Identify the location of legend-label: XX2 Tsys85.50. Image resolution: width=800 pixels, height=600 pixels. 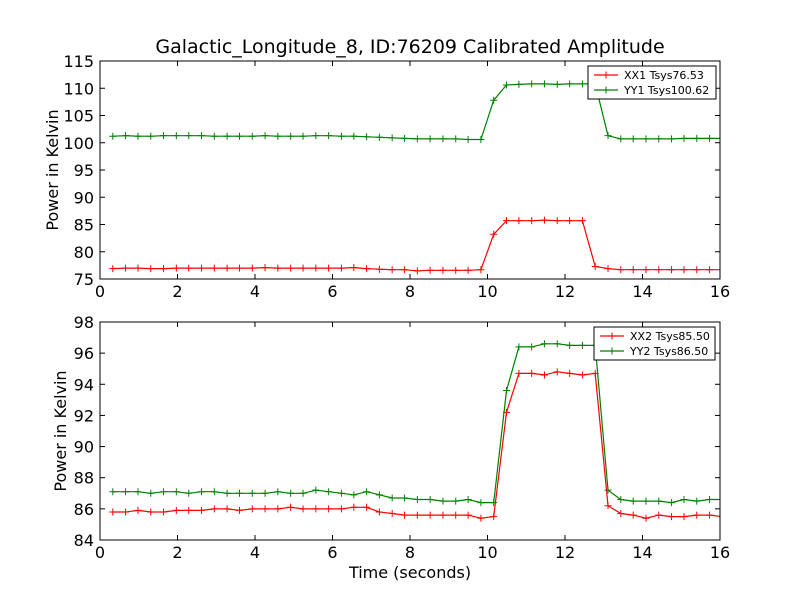
(670, 336).